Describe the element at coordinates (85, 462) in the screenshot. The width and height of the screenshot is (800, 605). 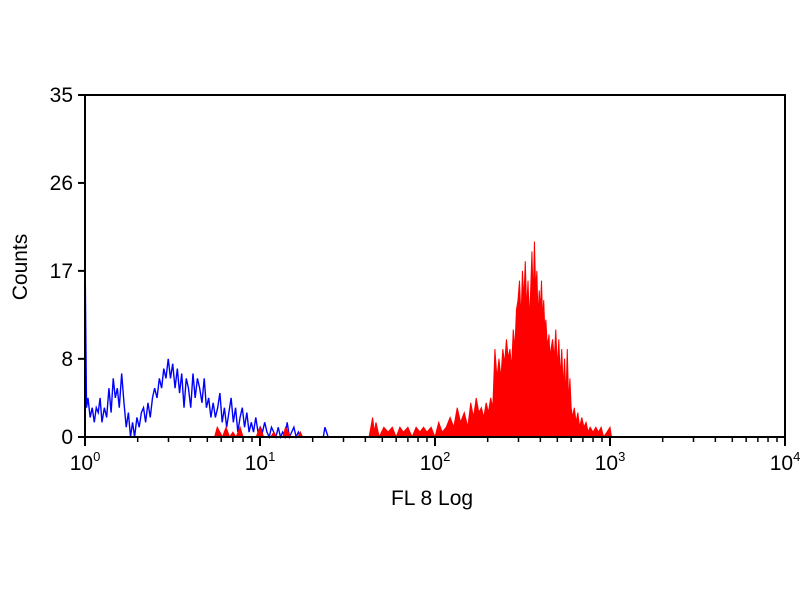
I see `x-tick-label: 10⁰` at that location.